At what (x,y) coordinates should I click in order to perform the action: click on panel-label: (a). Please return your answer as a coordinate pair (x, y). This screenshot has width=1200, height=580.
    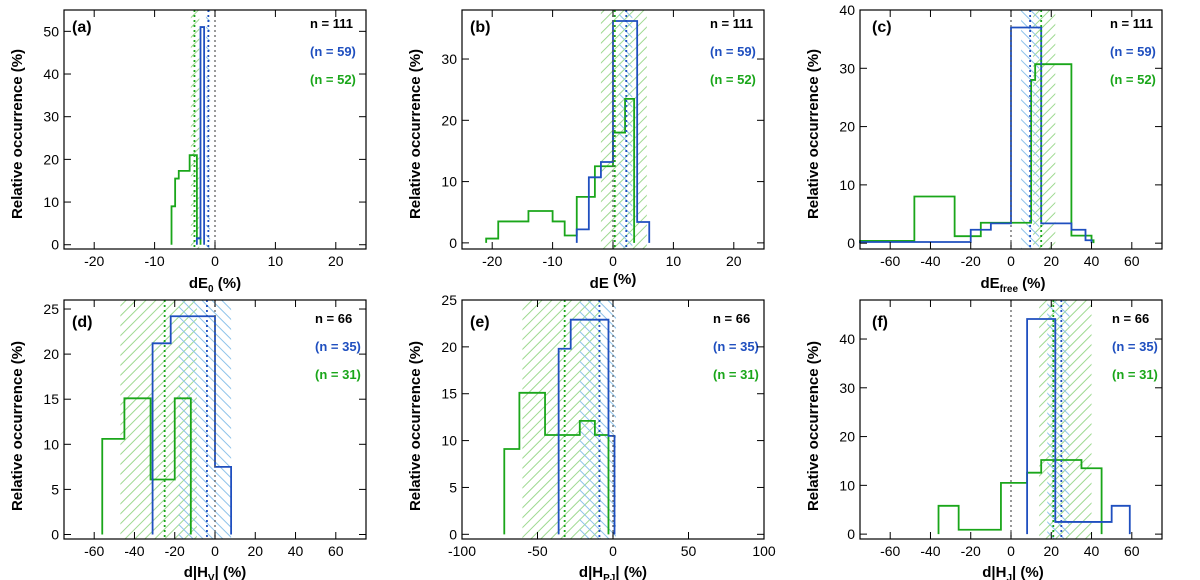
    Looking at the image, I should click on (82, 27).